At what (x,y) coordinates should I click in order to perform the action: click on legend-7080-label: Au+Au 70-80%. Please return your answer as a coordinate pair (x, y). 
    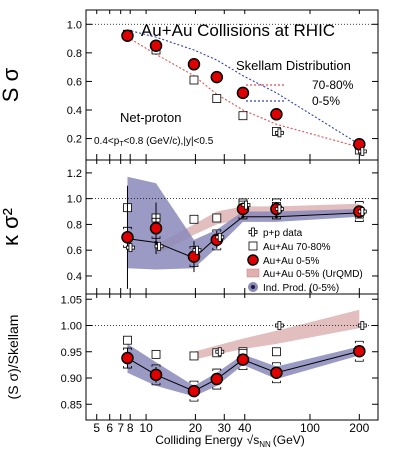
    Looking at the image, I should click on (297, 247).